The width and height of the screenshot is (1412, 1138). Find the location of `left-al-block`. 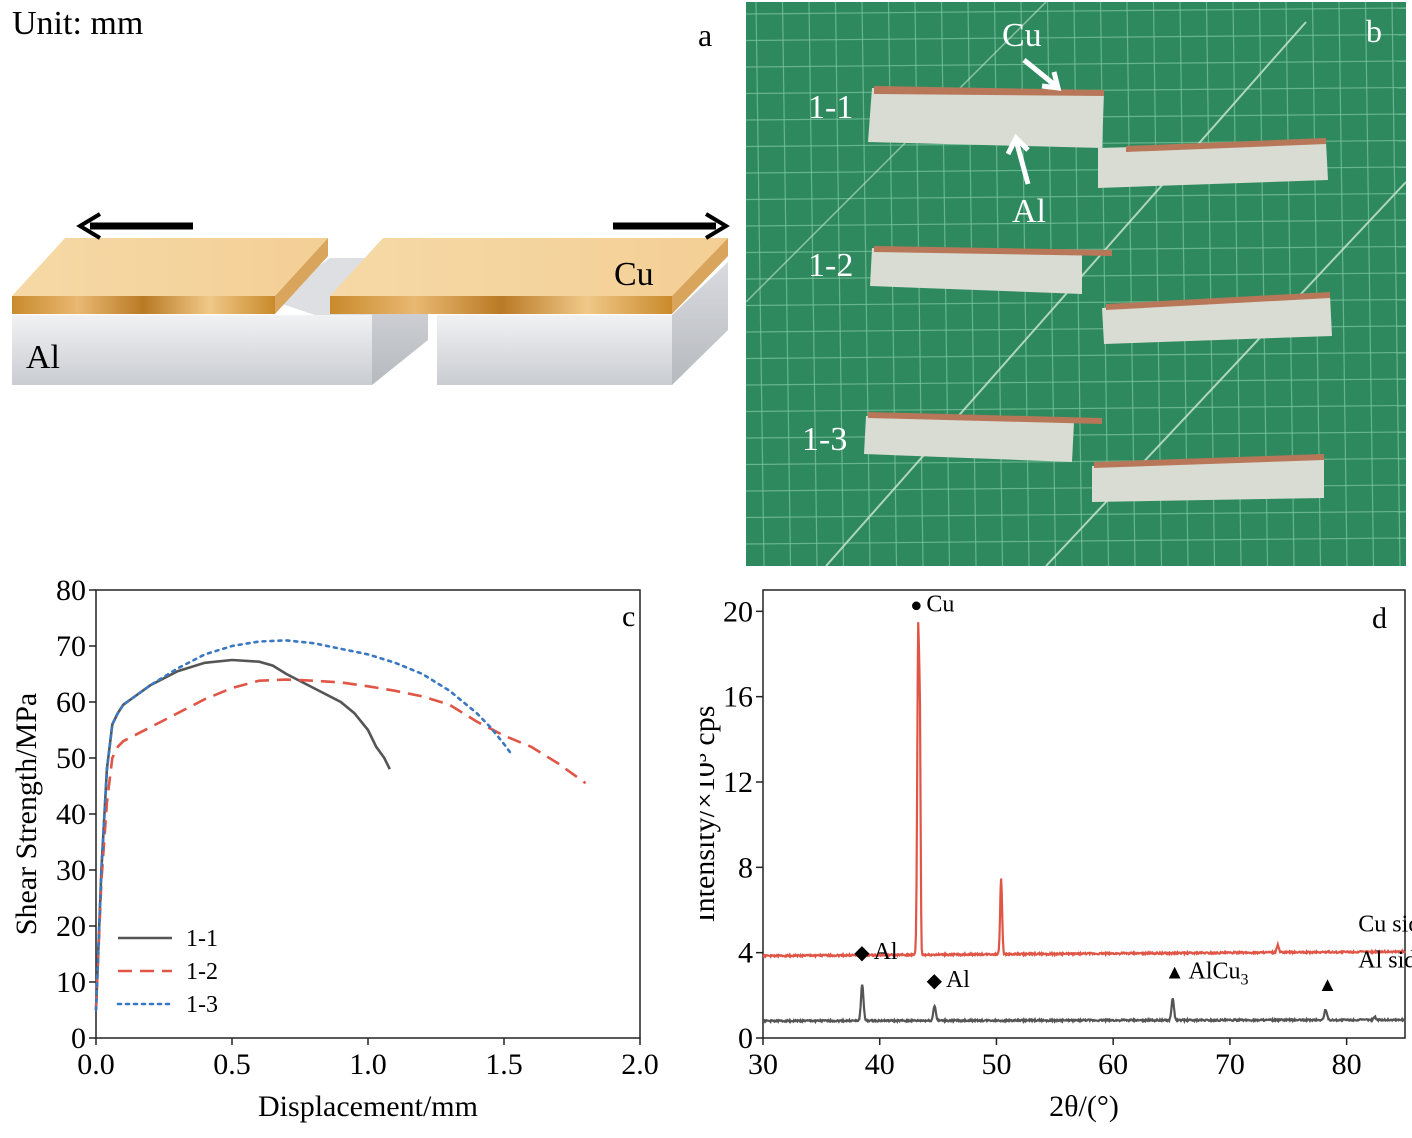

left-al-block is located at coordinates (192, 350).